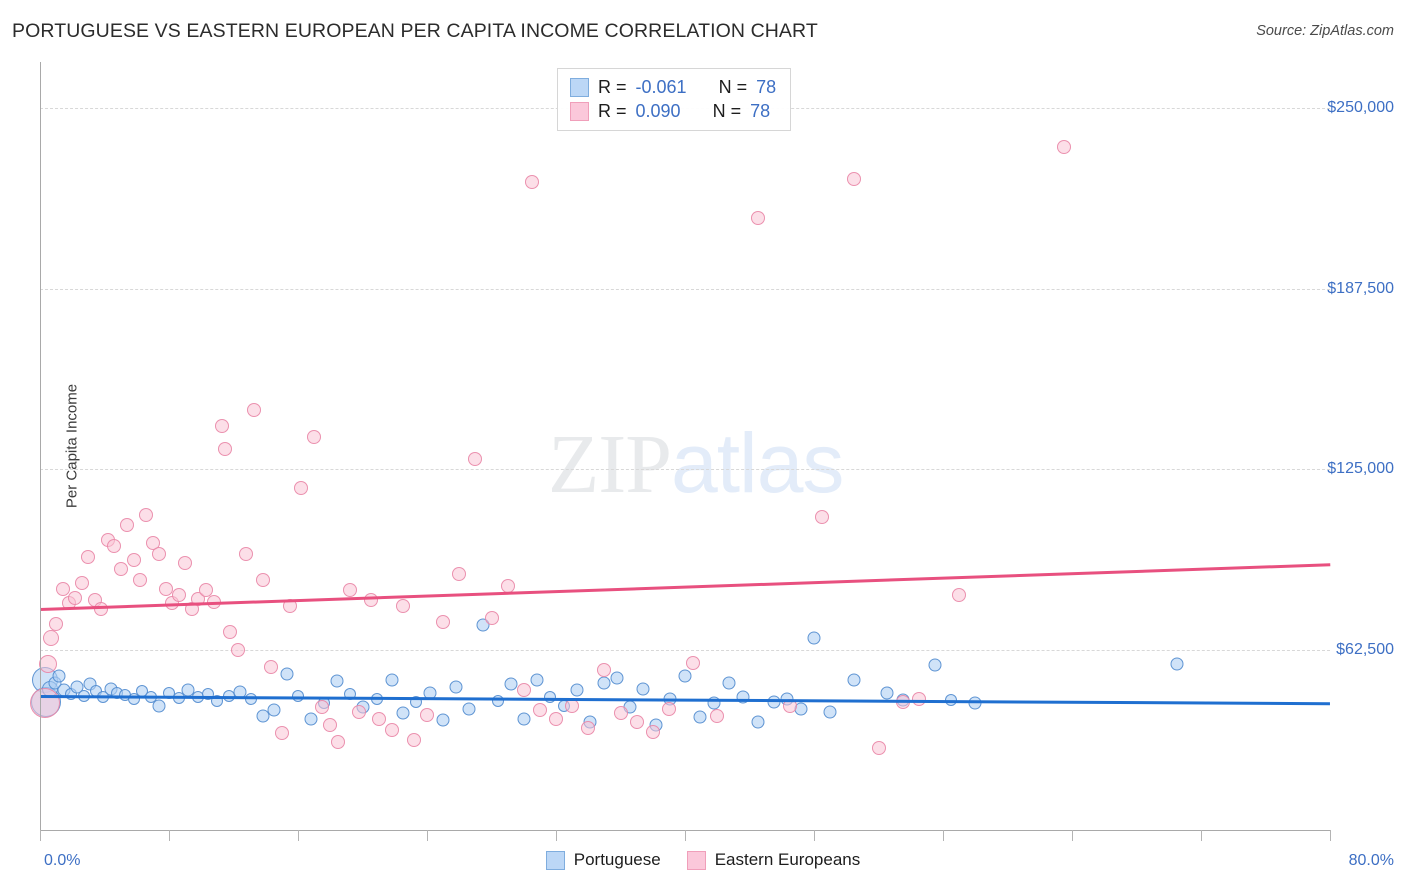  I want to click on correlation-stats-box: R = -0.061 N = 78 R = 0.090 N = 78, so click(674, 99).